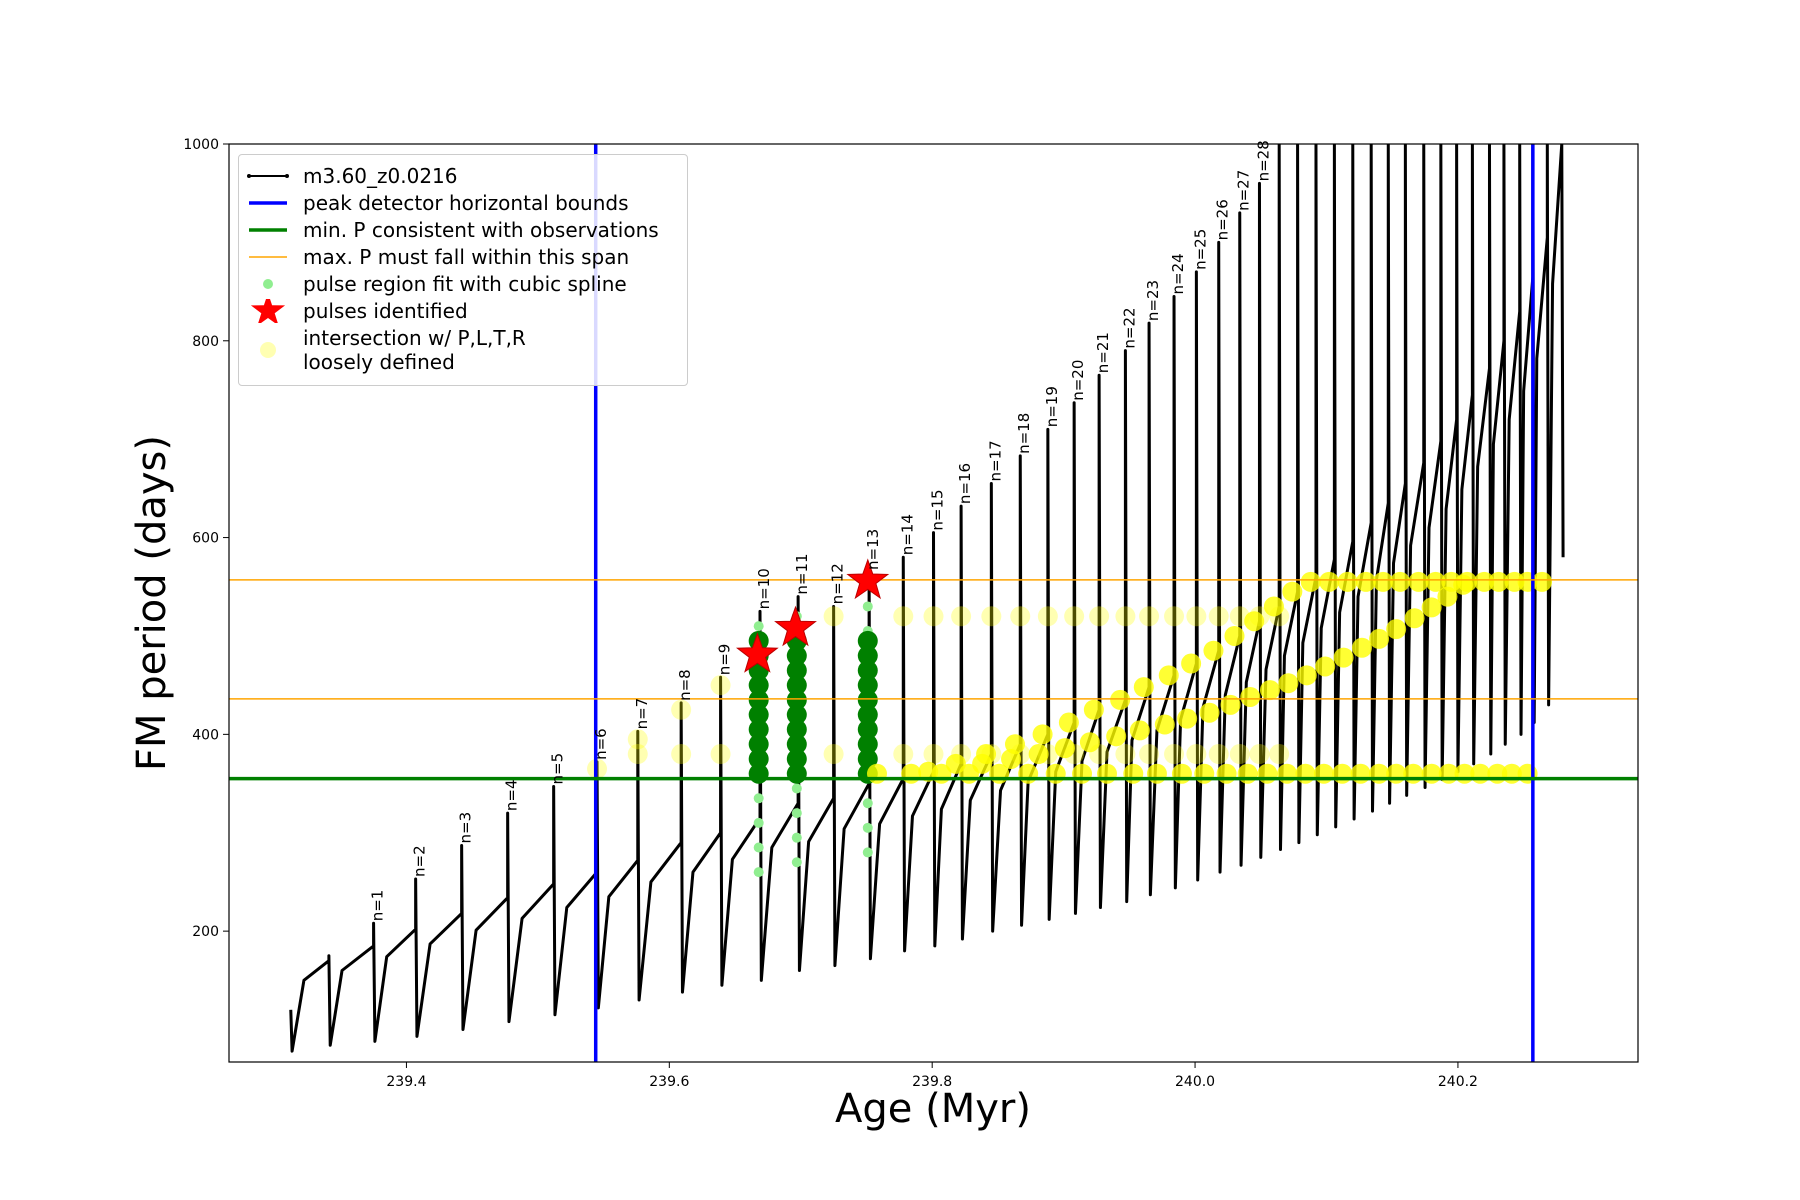 This screenshot has height=1200, width=1800. Describe the element at coordinates (838, 583) in the screenshot. I see `pulse-label: n=12` at that location.